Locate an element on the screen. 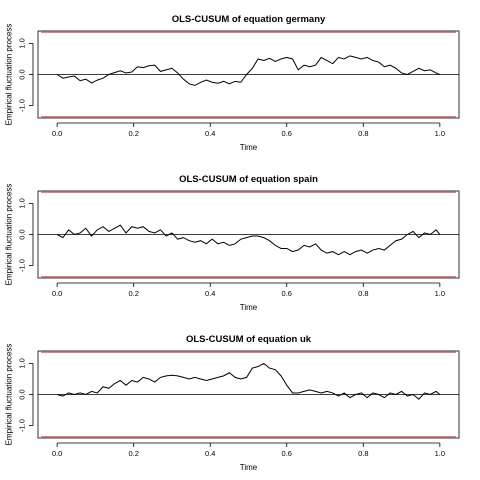 This screenshot has height=480, width=480. x-tick-label-spain-0: 0.0 is located at coordinates (57, 293).